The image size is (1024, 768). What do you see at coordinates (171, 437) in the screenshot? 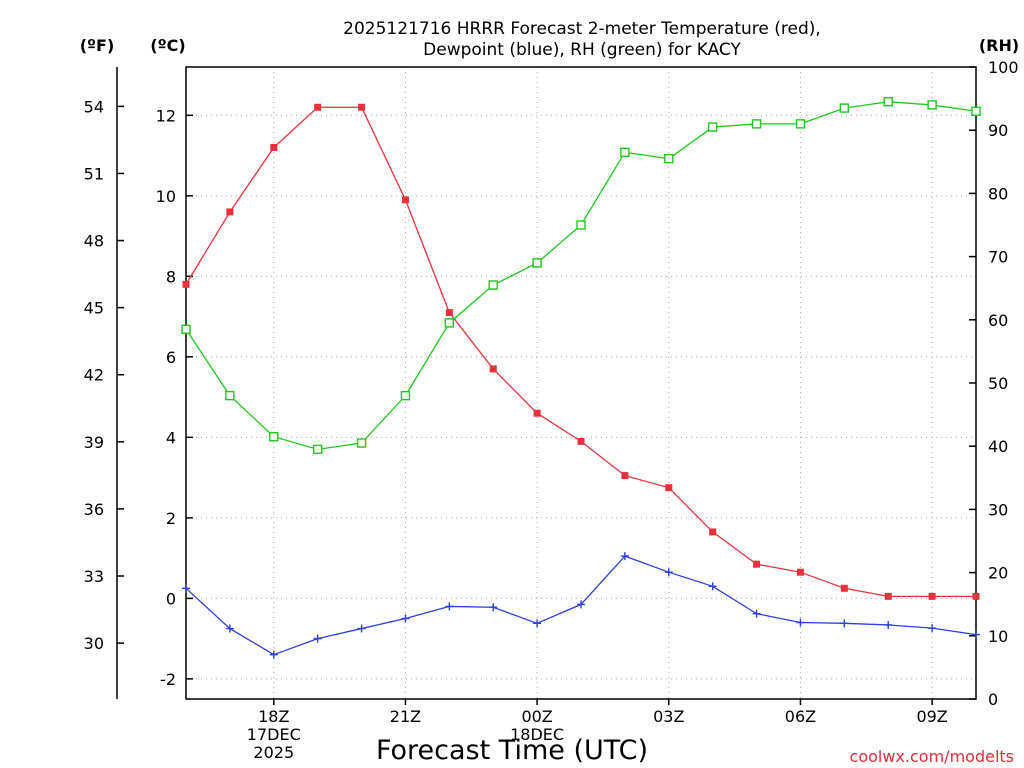
I see `celsius-tick-label: 4` at bounding box center [171, 437].